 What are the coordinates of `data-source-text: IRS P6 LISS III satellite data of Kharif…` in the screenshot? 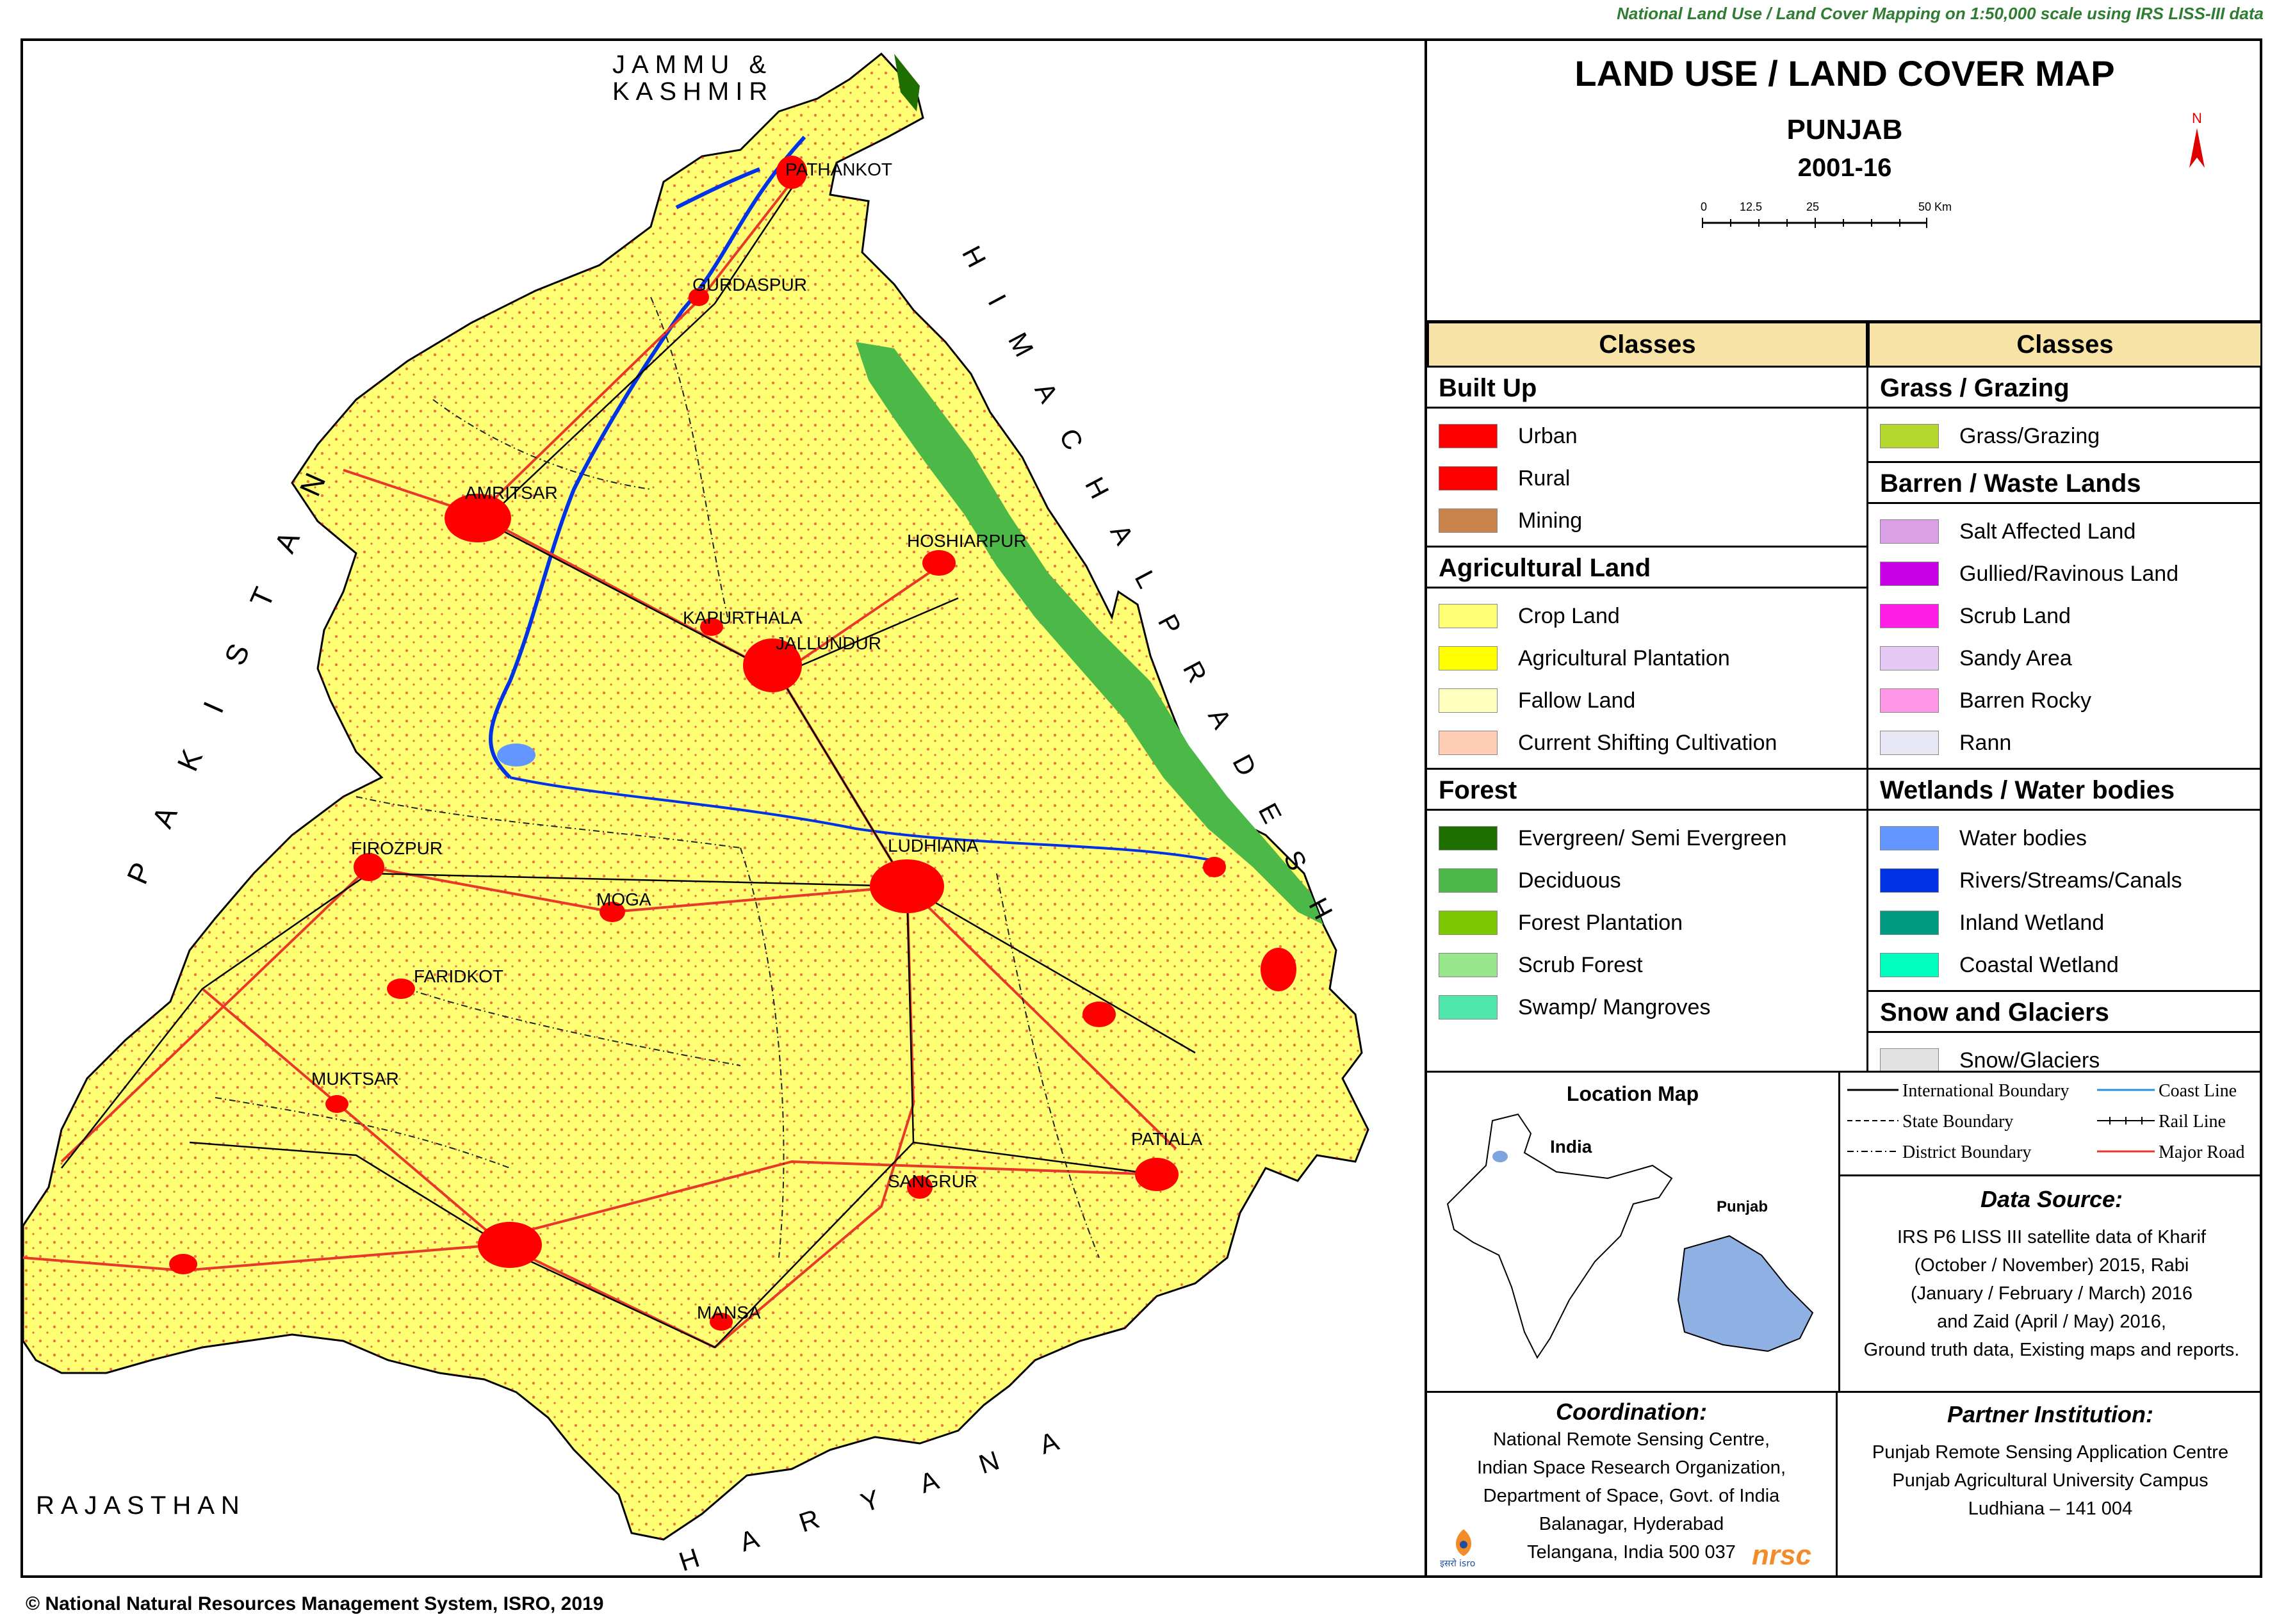 It's located at (2051, 1293).